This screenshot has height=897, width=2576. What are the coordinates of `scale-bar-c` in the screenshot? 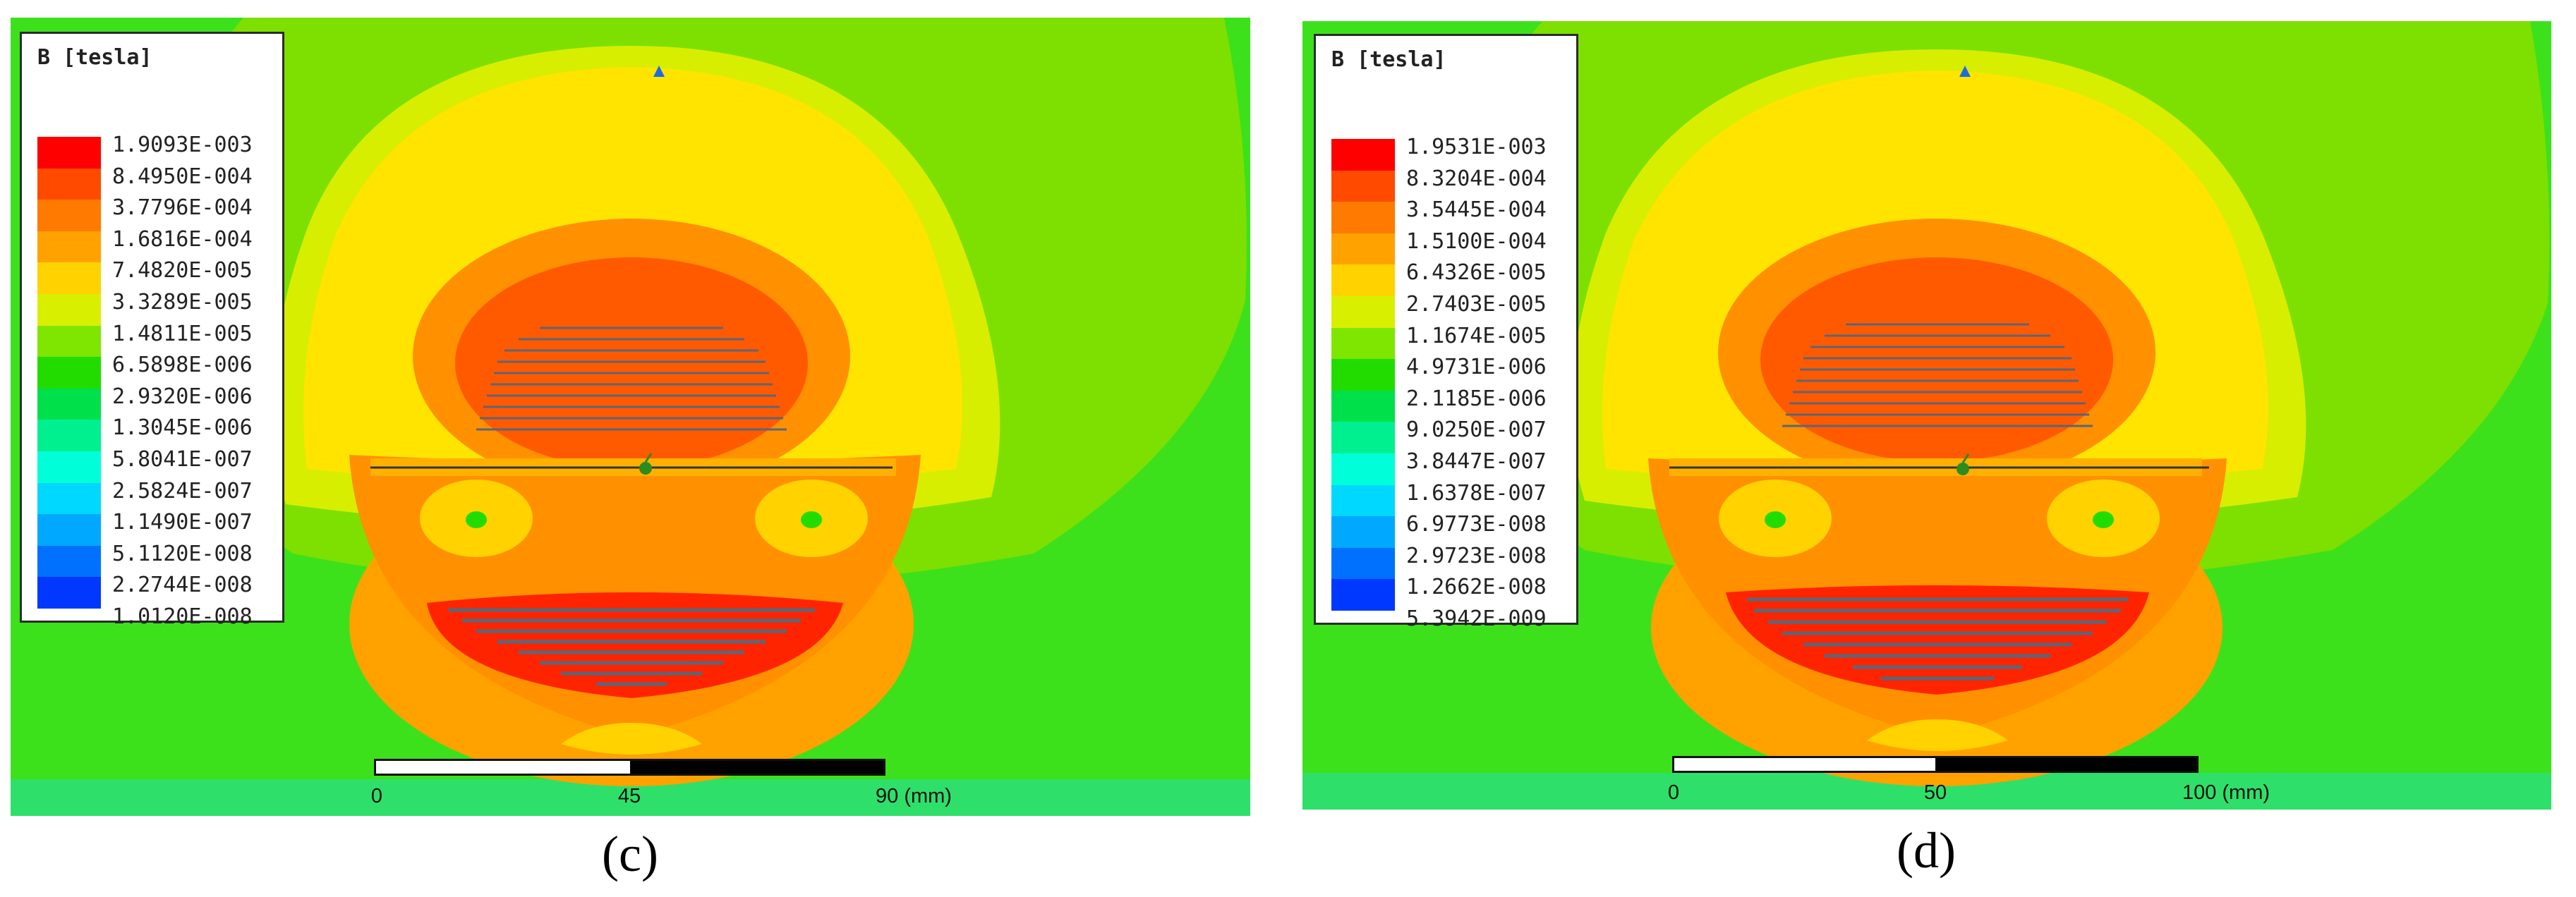 It's located at (629, 767).